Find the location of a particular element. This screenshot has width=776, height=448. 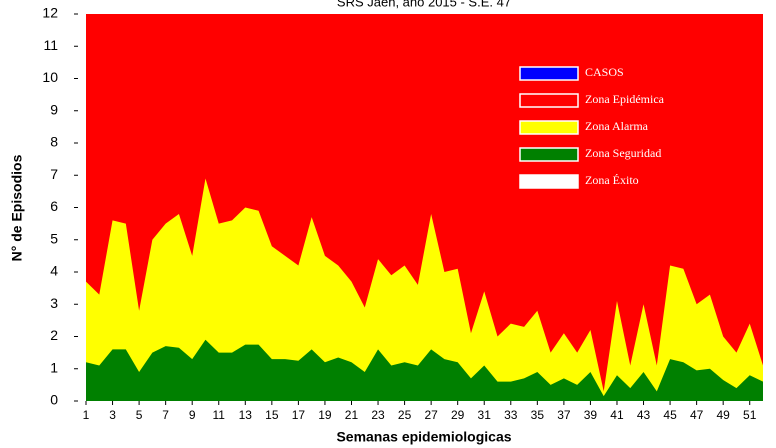

legend-label: Zona Seguridad is located at coordinates (623, 153).